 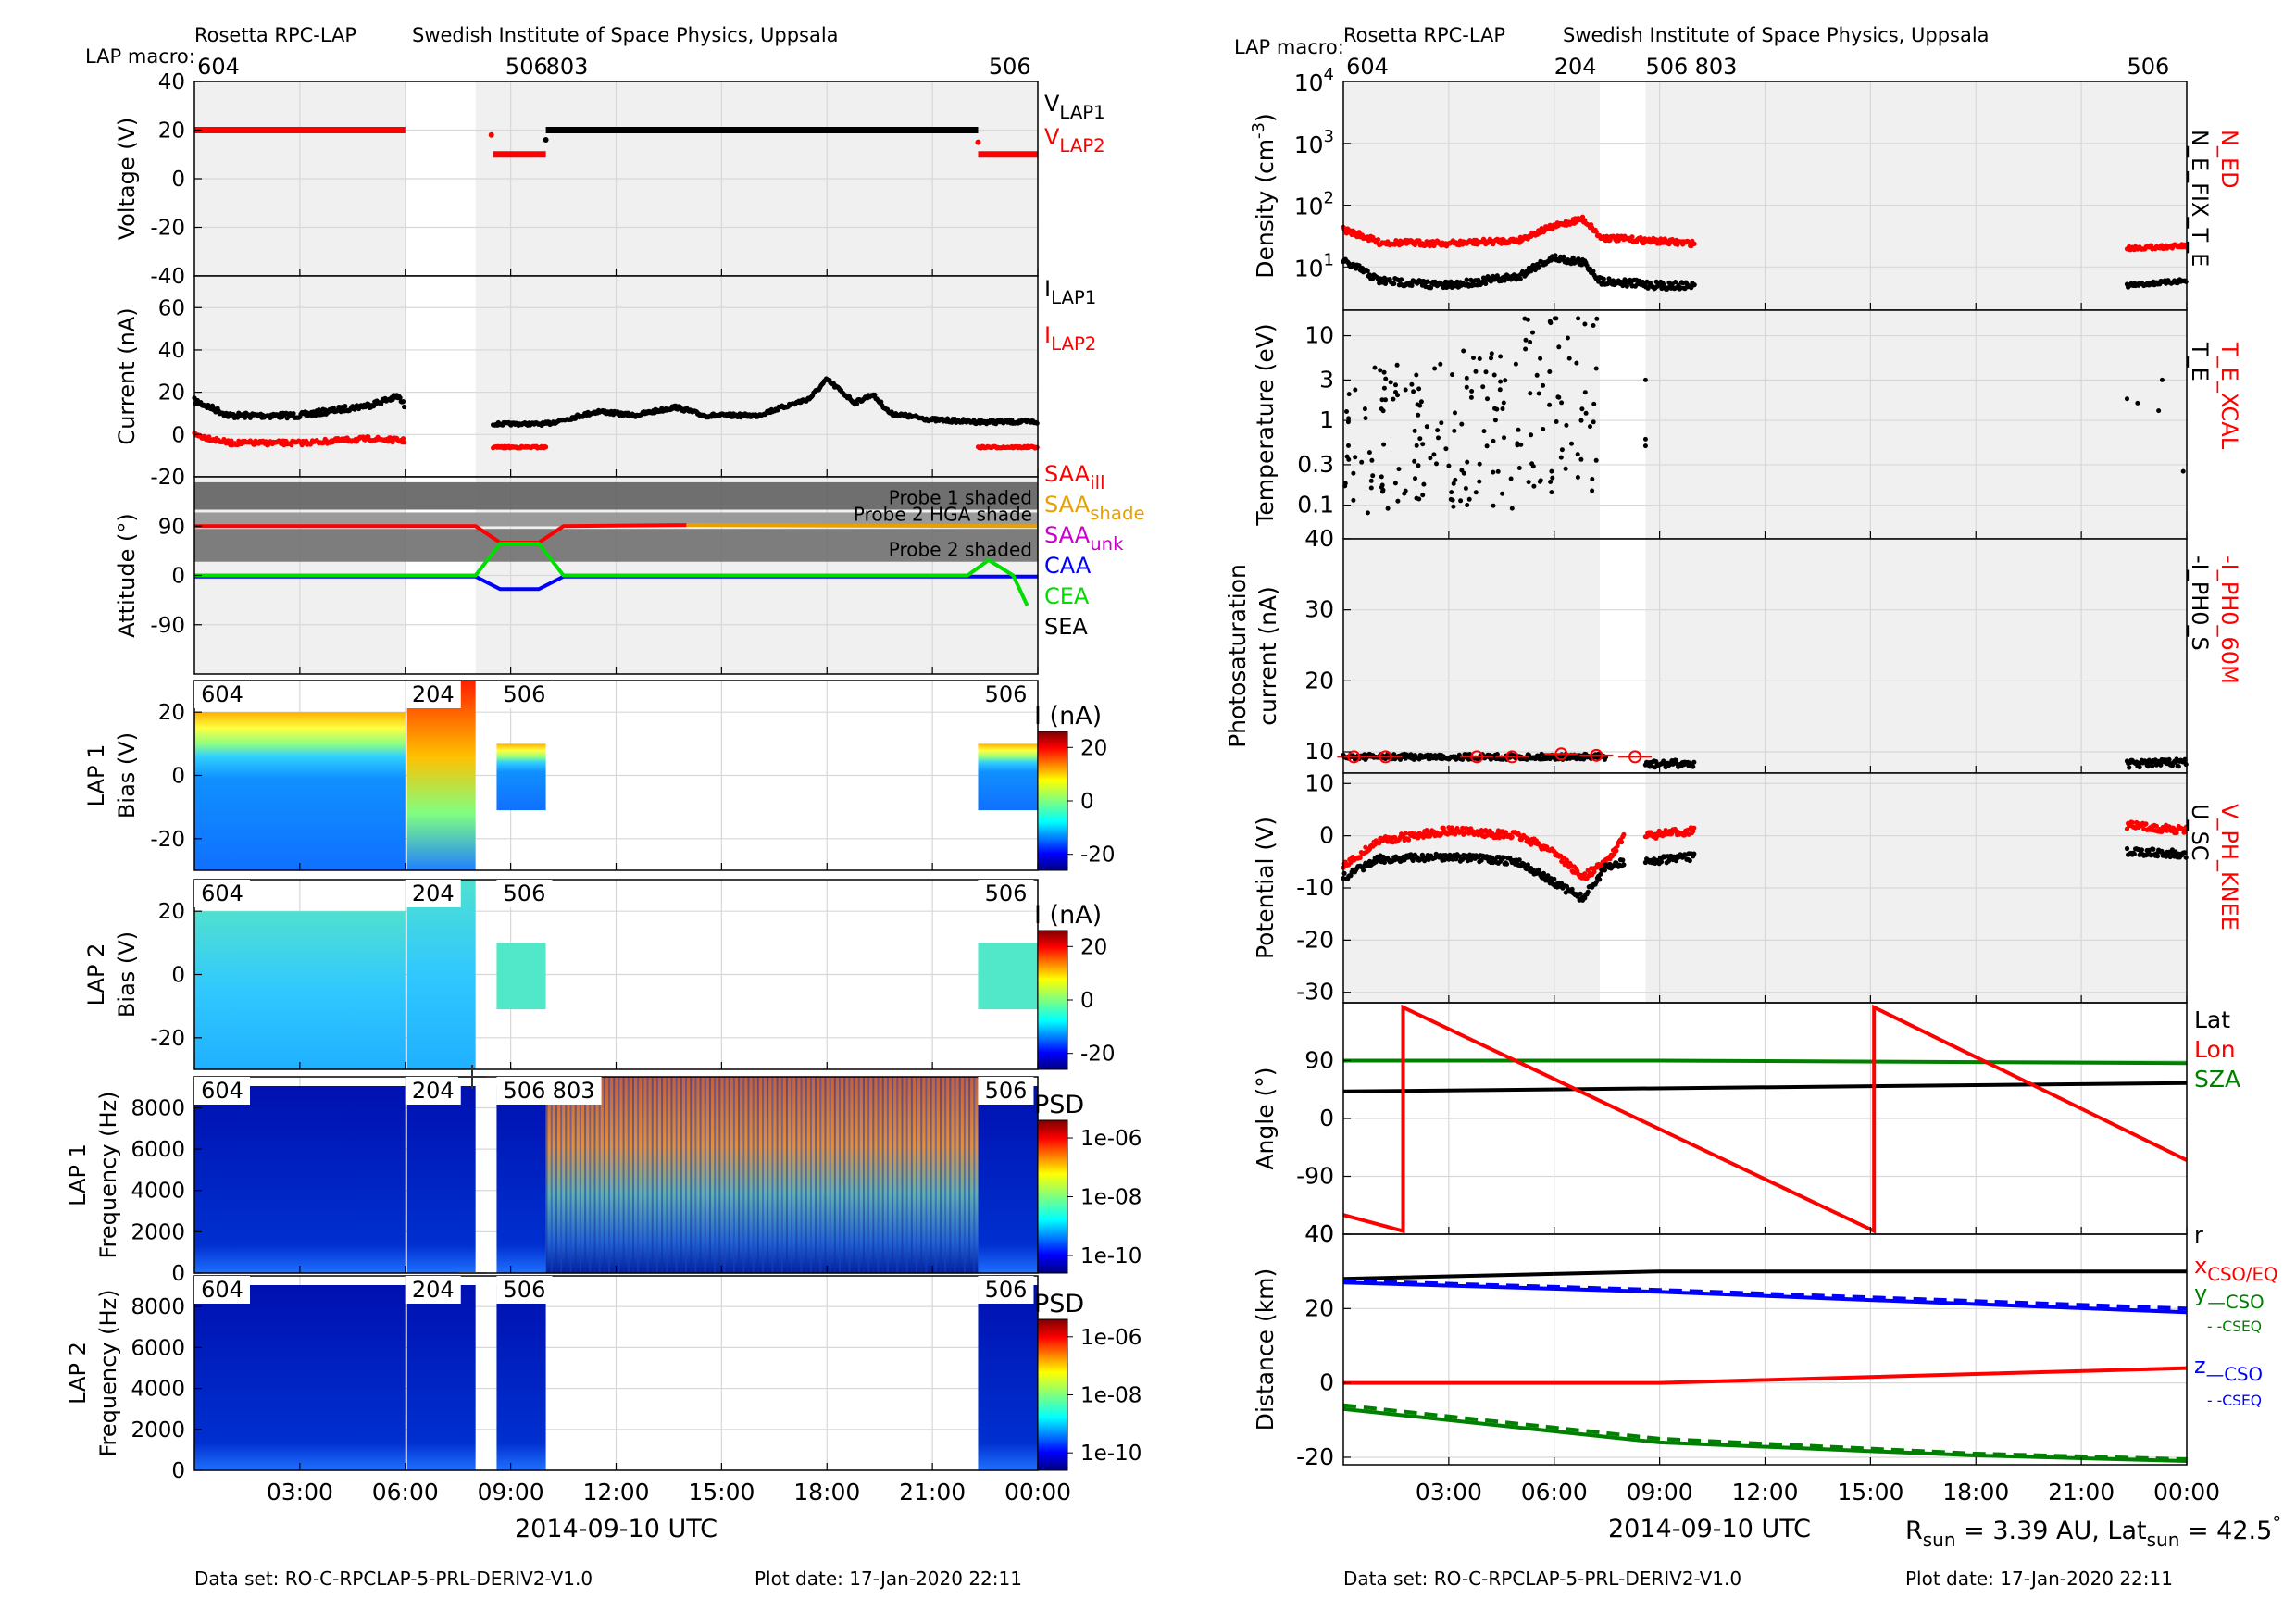 What do you see at coordinates (2200, 603) in the screenshot?
I see `right-photo-vlabel-1: -I_PH0_S` at bounding box center [2200, 603].